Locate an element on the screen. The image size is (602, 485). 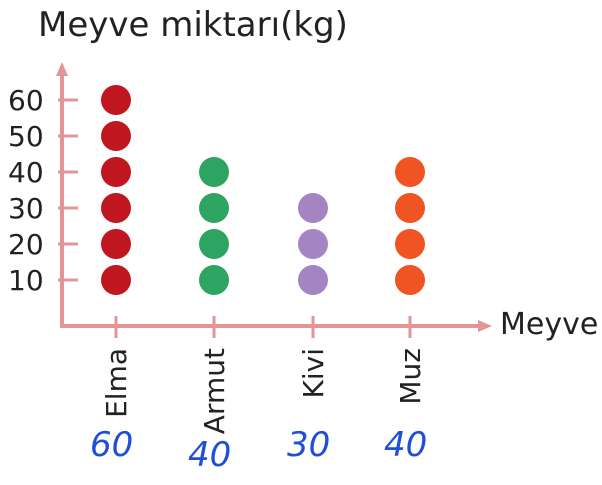
handwritten-answer-kivi: 30 is located at coordinates (308, 445).